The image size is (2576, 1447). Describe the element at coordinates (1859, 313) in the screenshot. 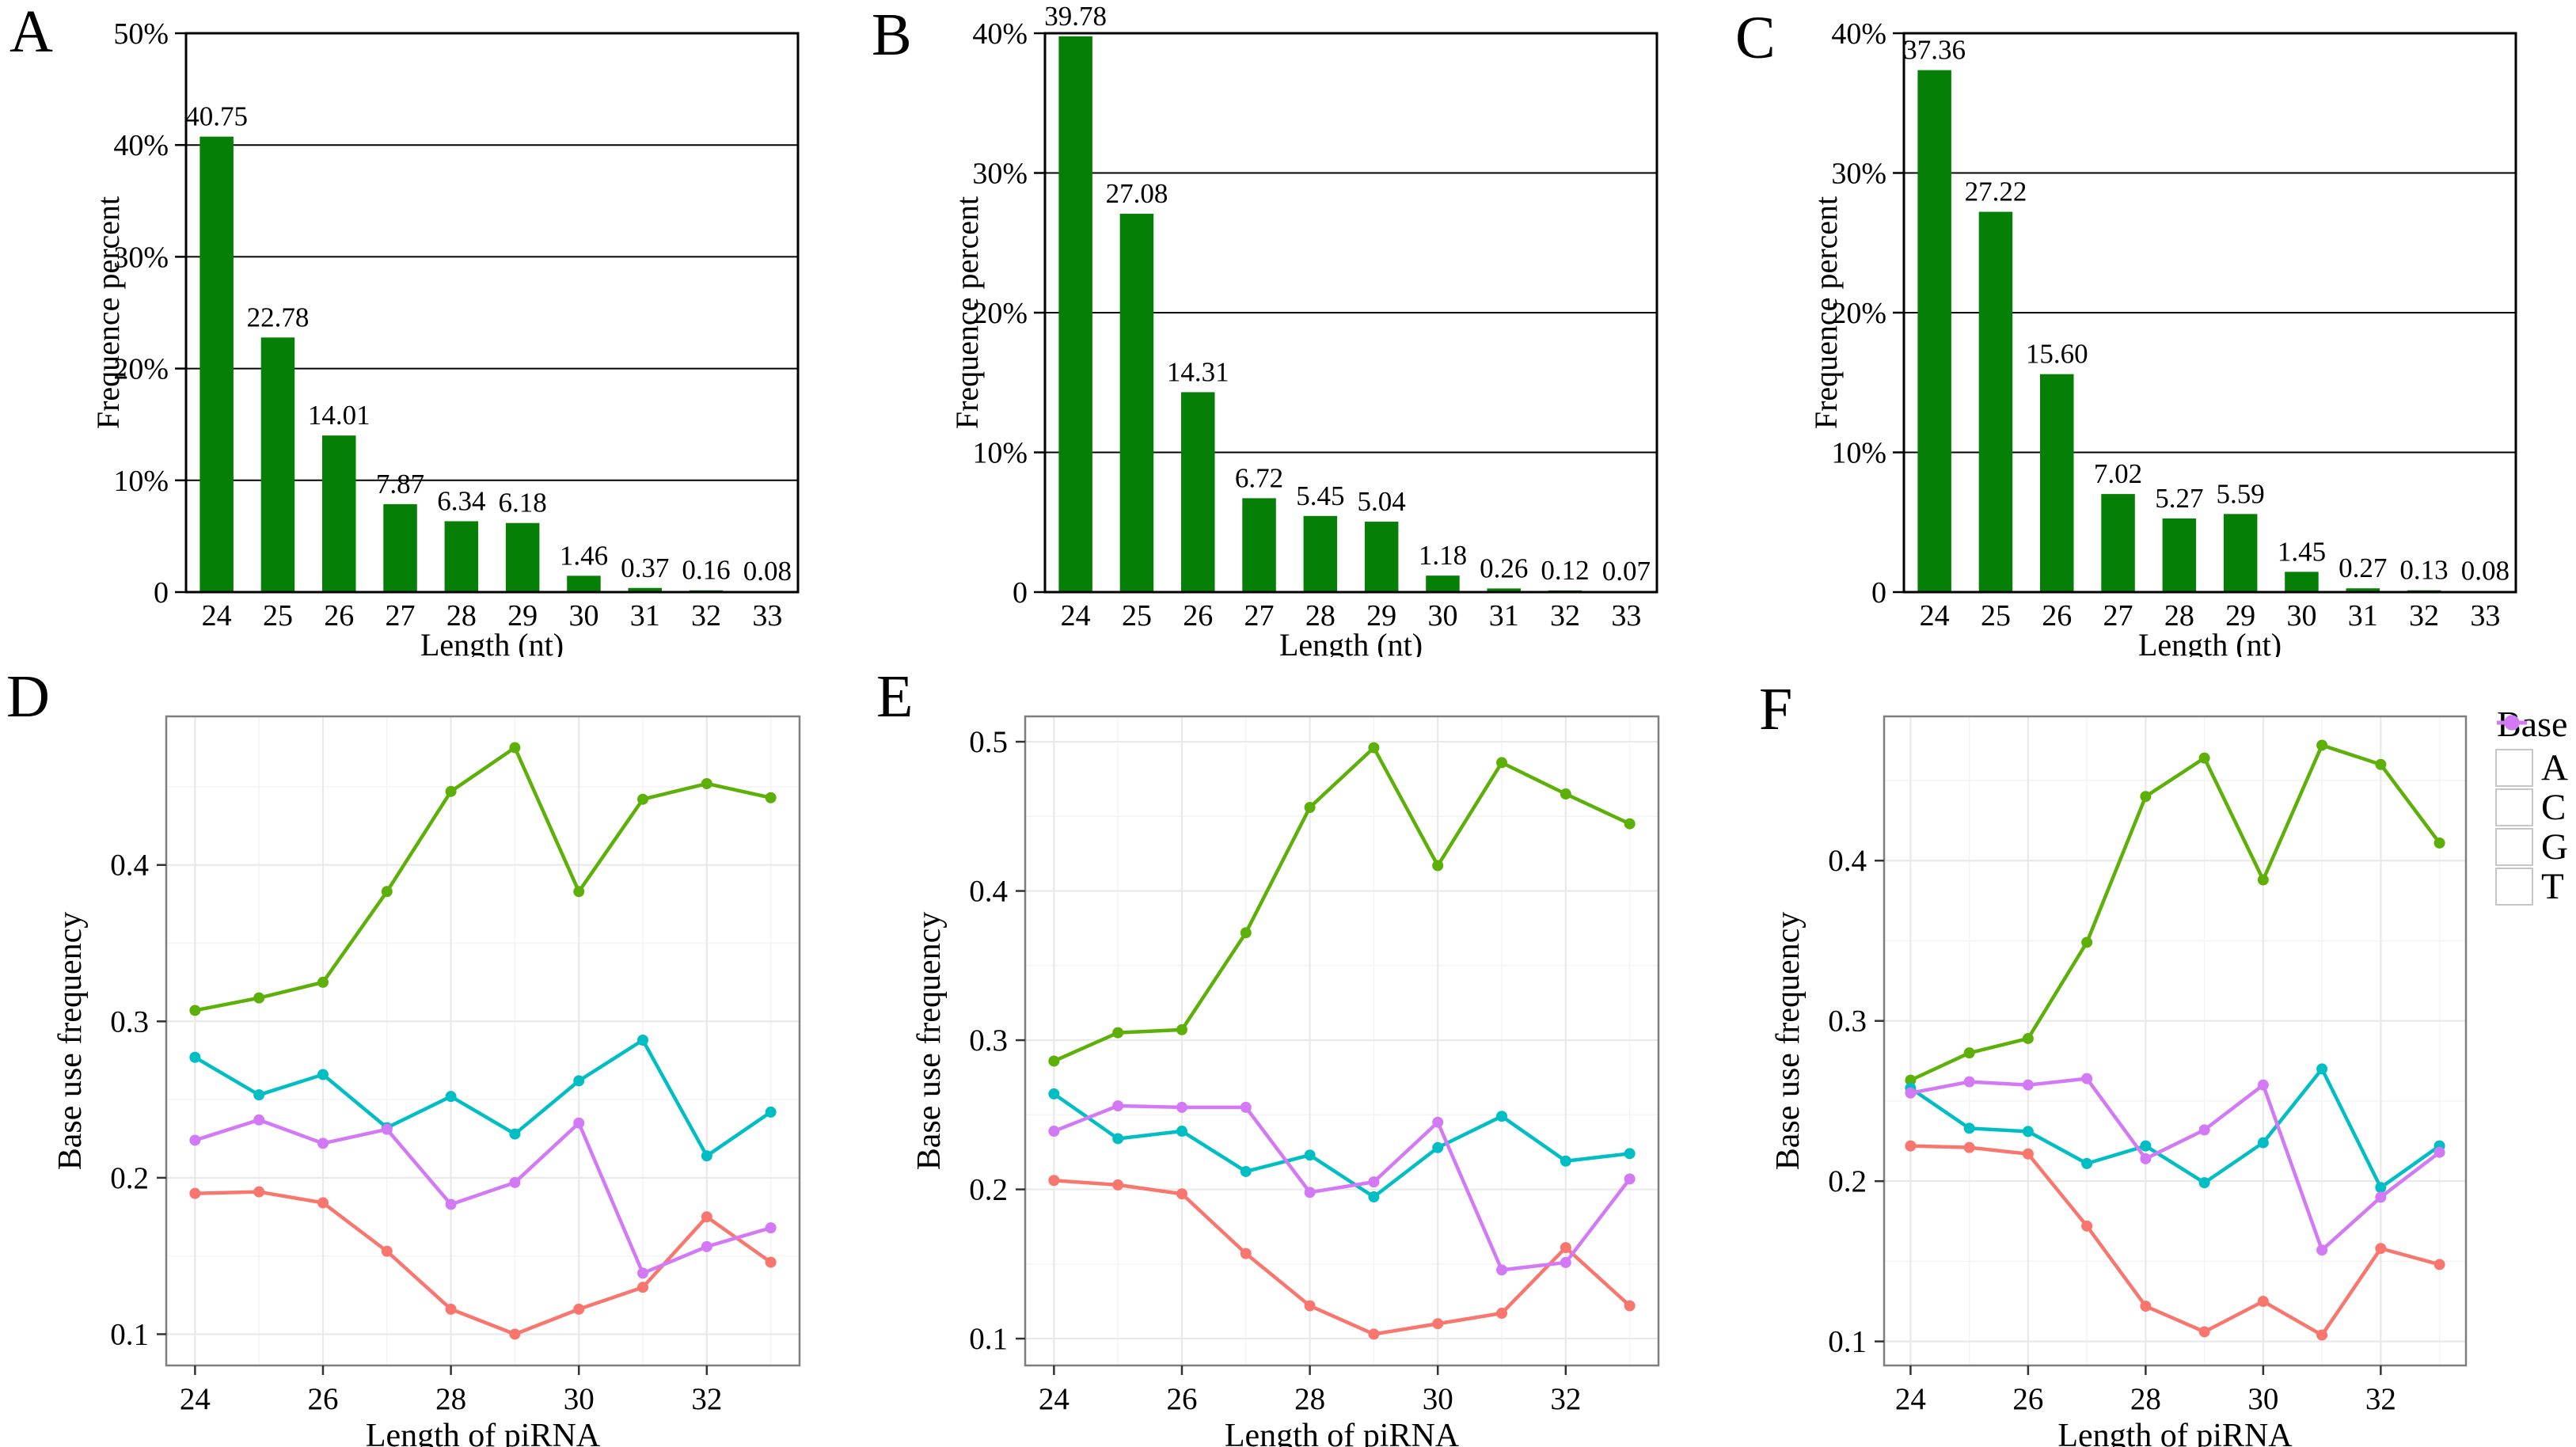

I see `svg-text: 20%` at that location.